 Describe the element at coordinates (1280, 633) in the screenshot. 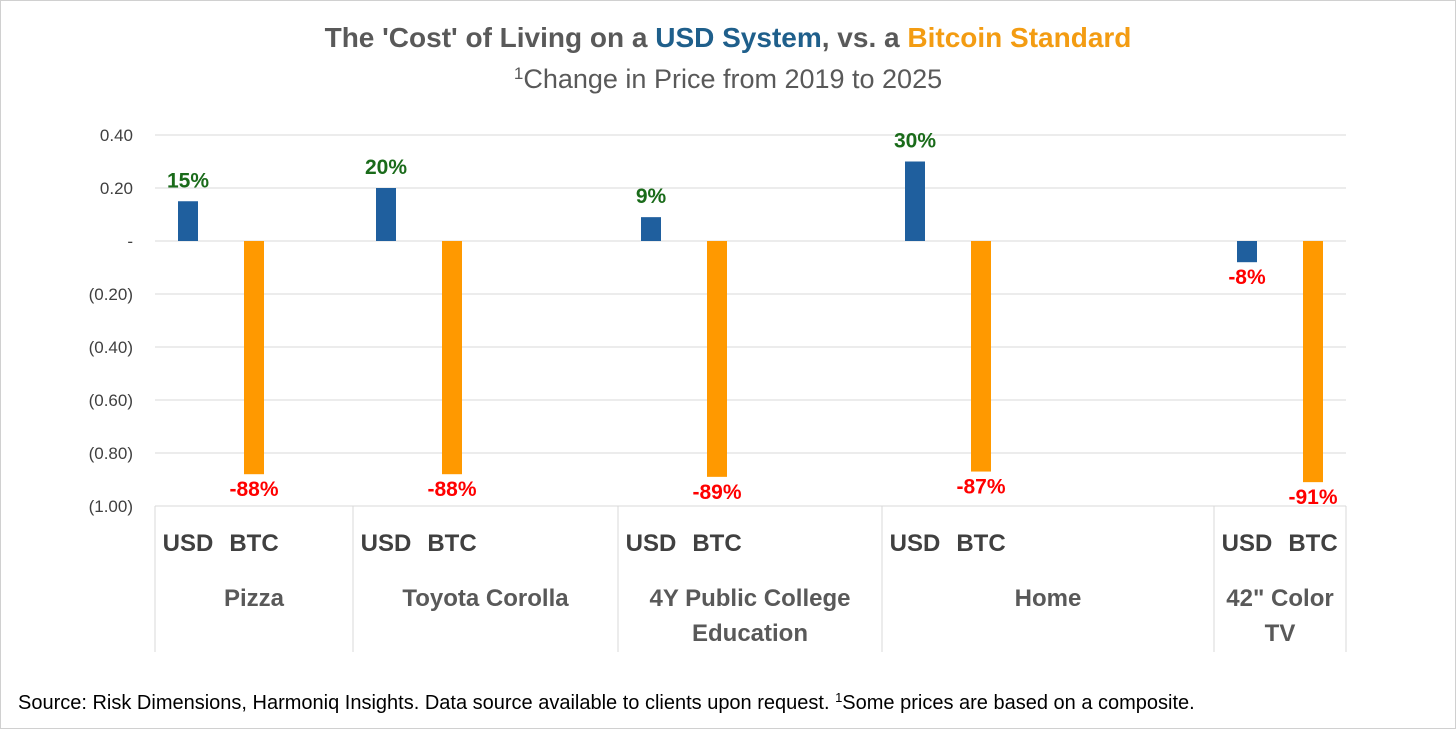

I see `category-label: TV` at that location.